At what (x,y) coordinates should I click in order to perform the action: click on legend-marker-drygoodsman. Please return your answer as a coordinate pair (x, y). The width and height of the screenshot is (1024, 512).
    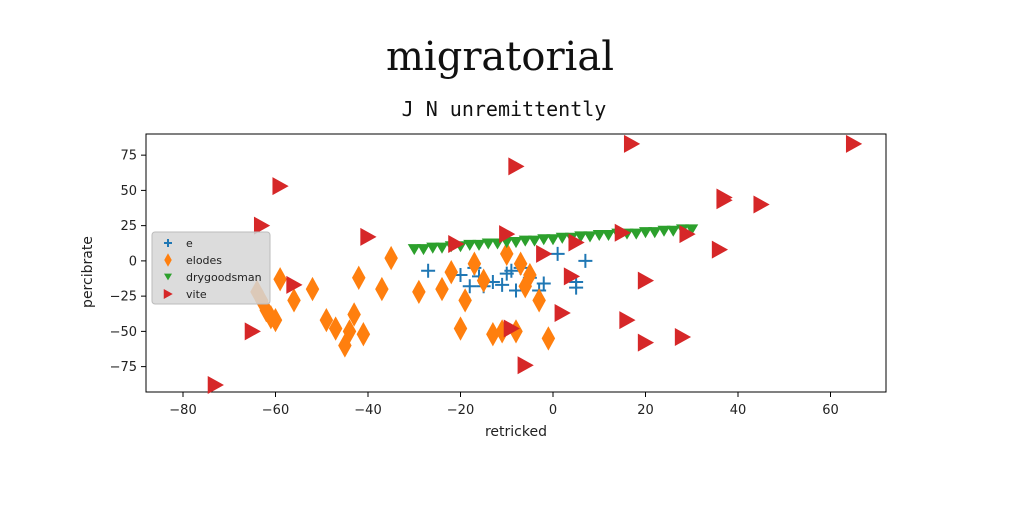
    Looking at the image, I should click on (168, 277).